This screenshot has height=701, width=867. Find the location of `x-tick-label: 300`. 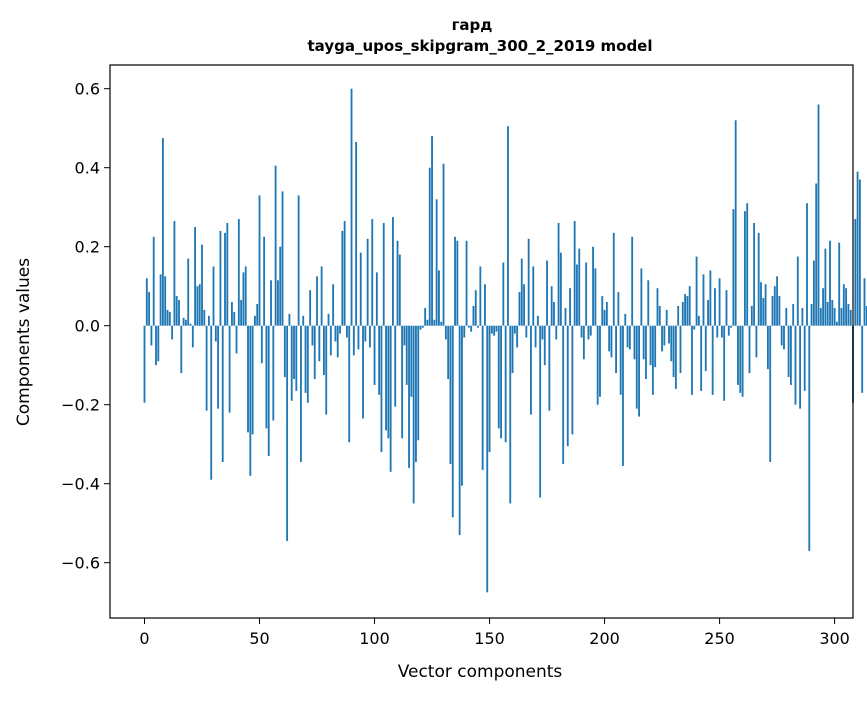

x-tick-label: 300 is located at coordinates (834, 638).